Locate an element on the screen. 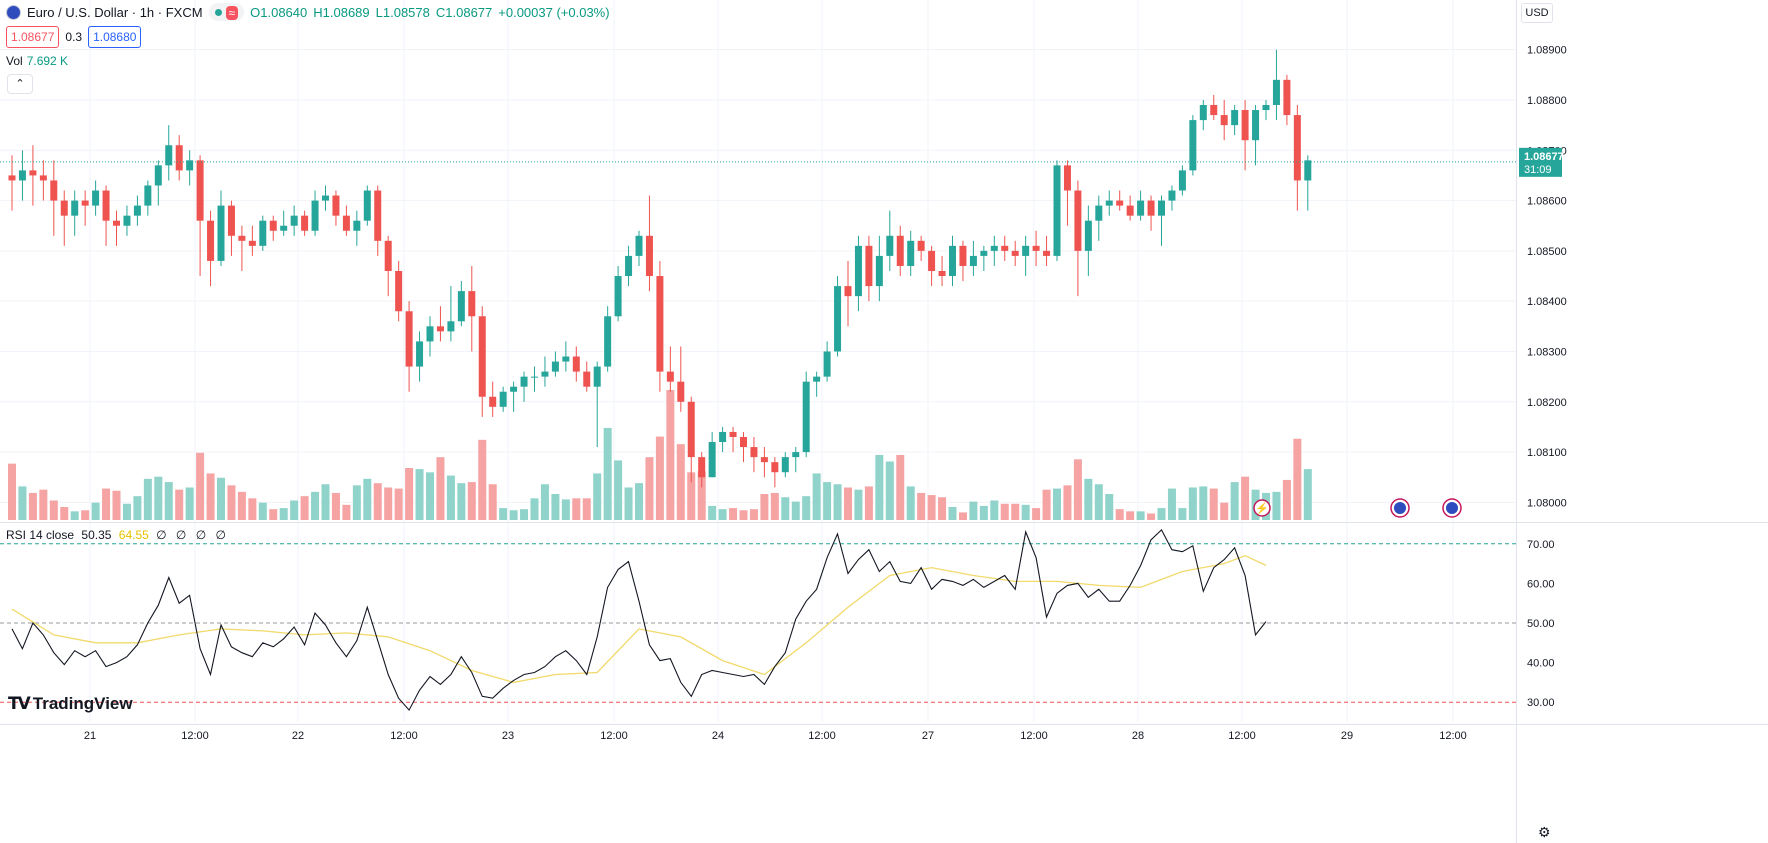  sell-button: 1.08677 is located at coordinates (33, 37).